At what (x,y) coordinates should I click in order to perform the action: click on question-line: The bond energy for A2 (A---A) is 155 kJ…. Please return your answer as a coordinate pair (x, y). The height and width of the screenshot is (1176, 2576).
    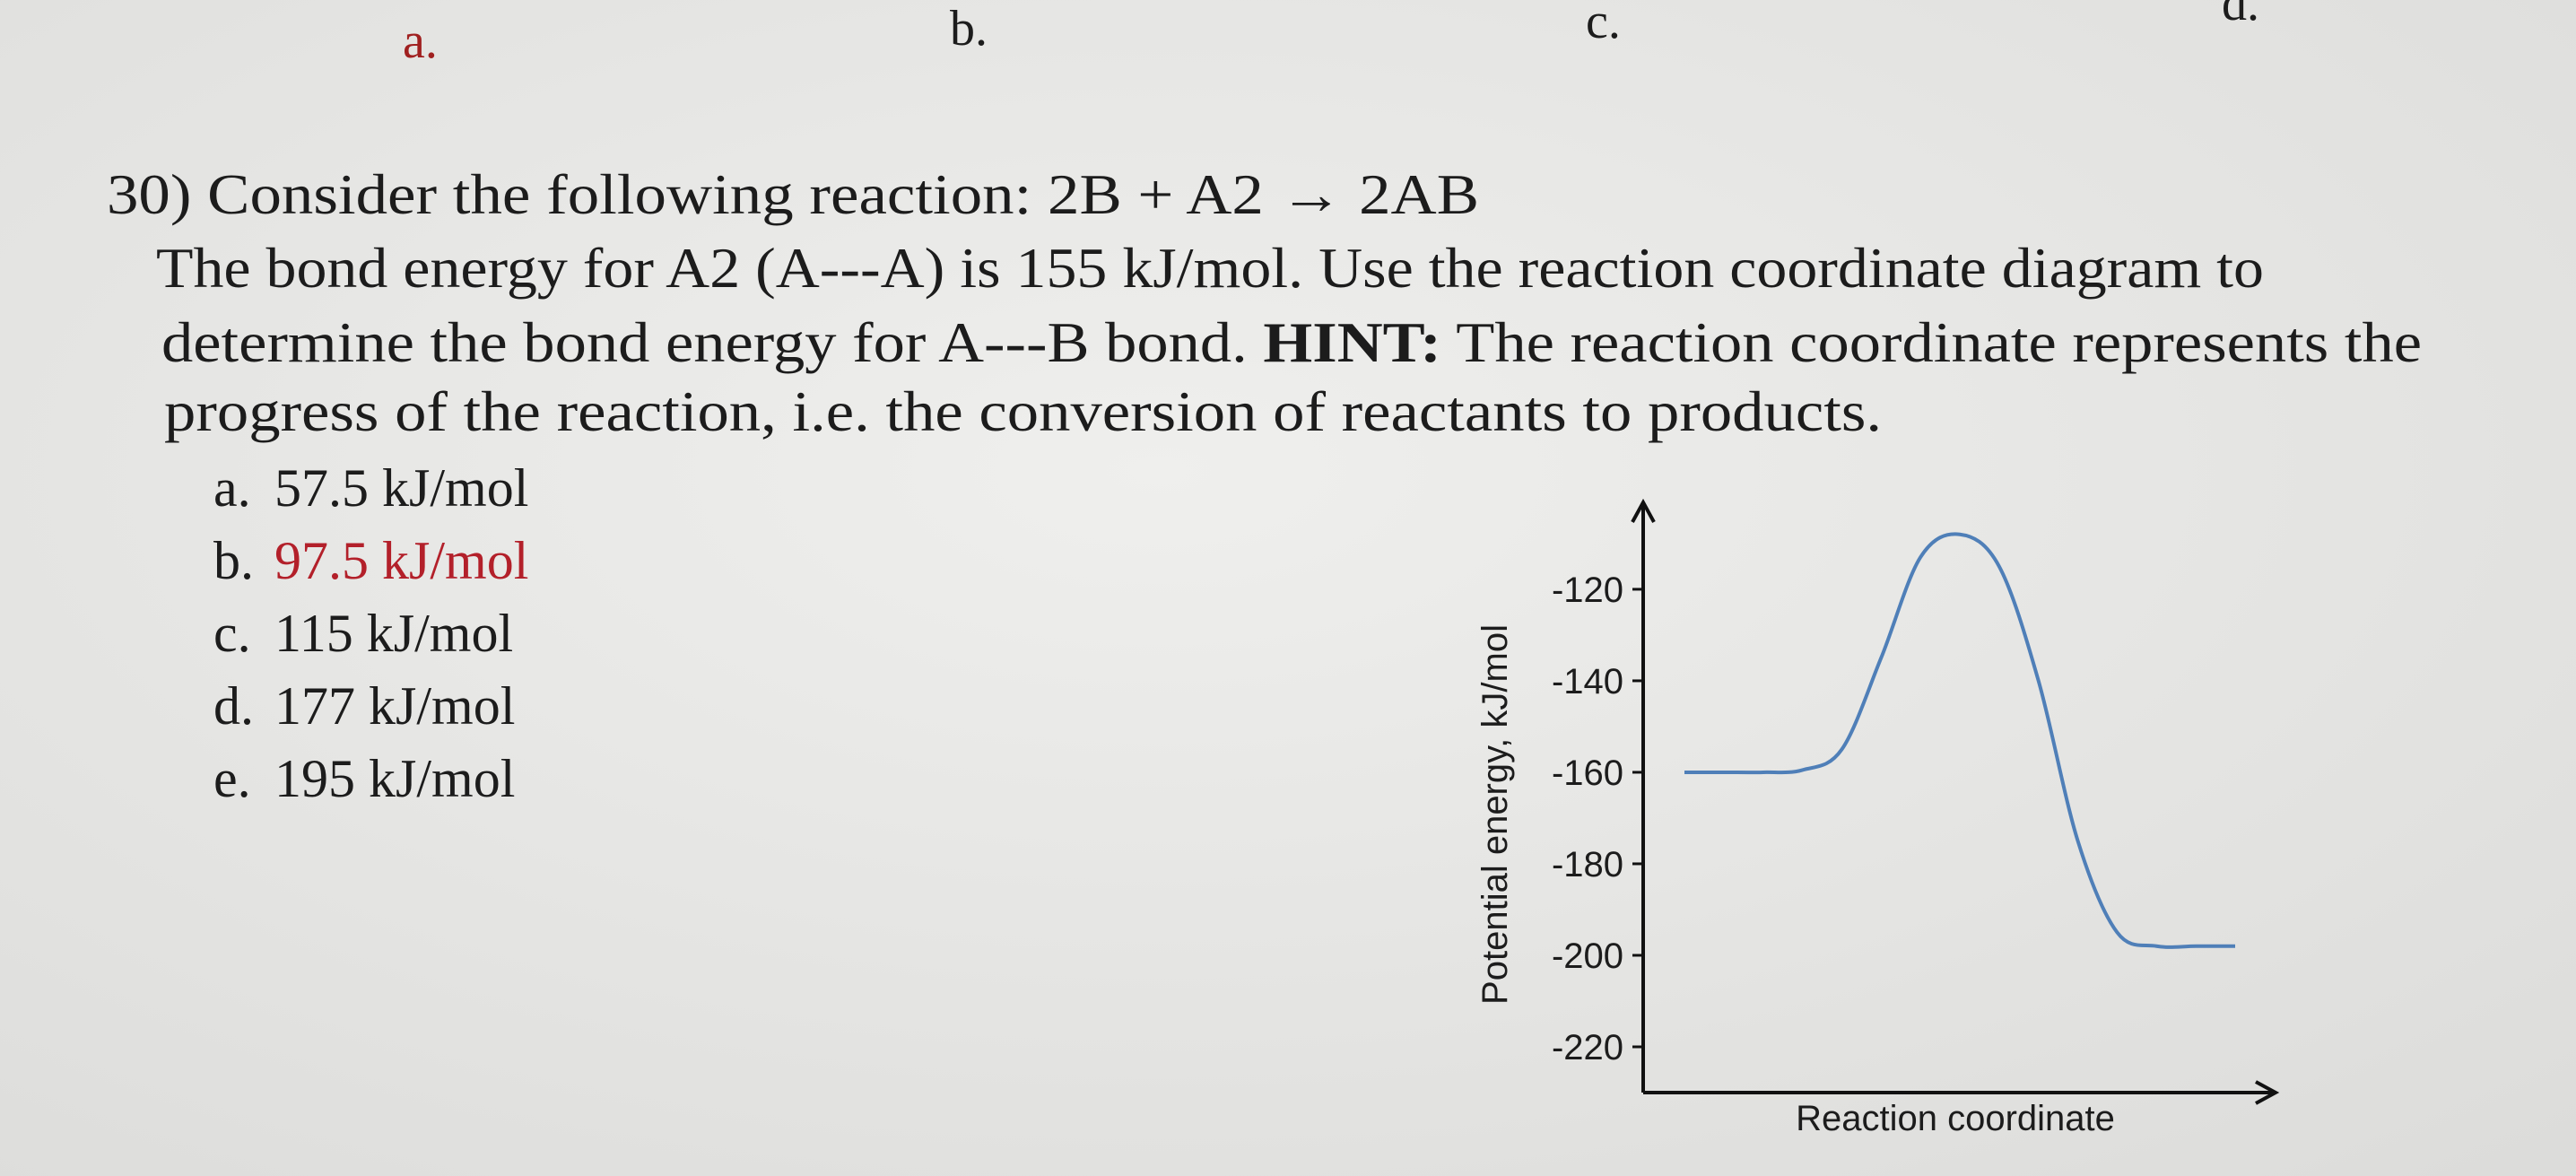
    Looking at the image, I should click on (1210, 268).